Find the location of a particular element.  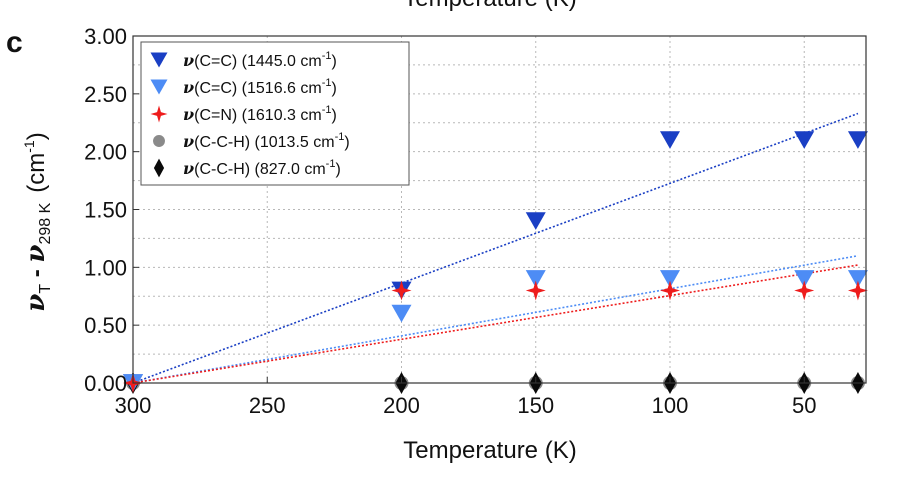

y-axis-minus: - is located at coordinates (36, 273).